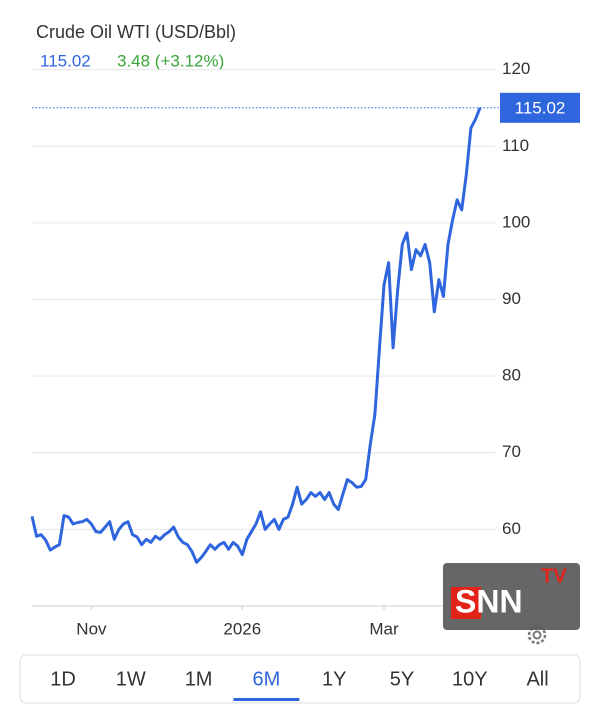 Image resolution: width=600 pixels, height=722 pixels. What do you see at coordinates (515, 145) in the screenshot?
I see `y-tick-label: 110` at bounding box center [515, 145].